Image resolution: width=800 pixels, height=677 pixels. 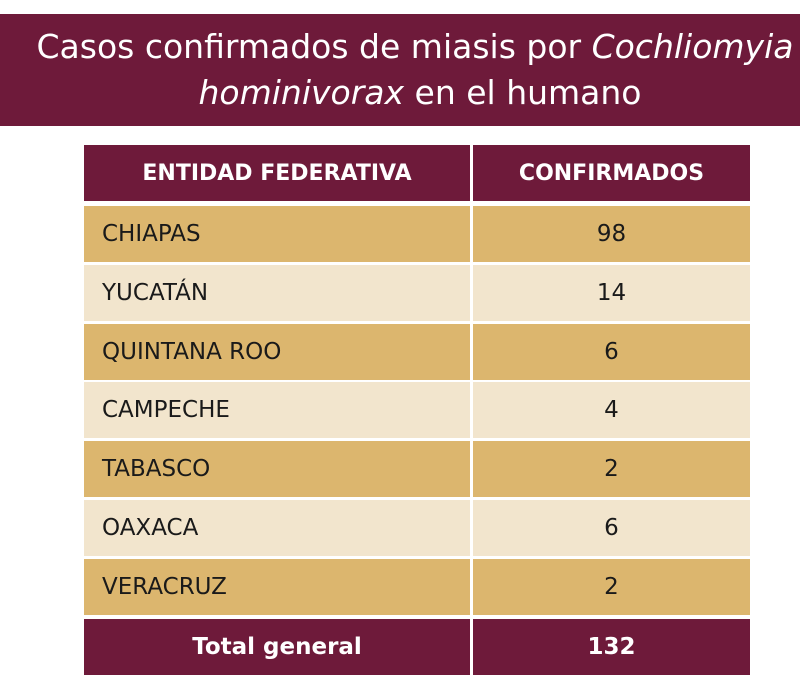 I want to click on title-text-end: en el humano, so click(x=523, y=92).